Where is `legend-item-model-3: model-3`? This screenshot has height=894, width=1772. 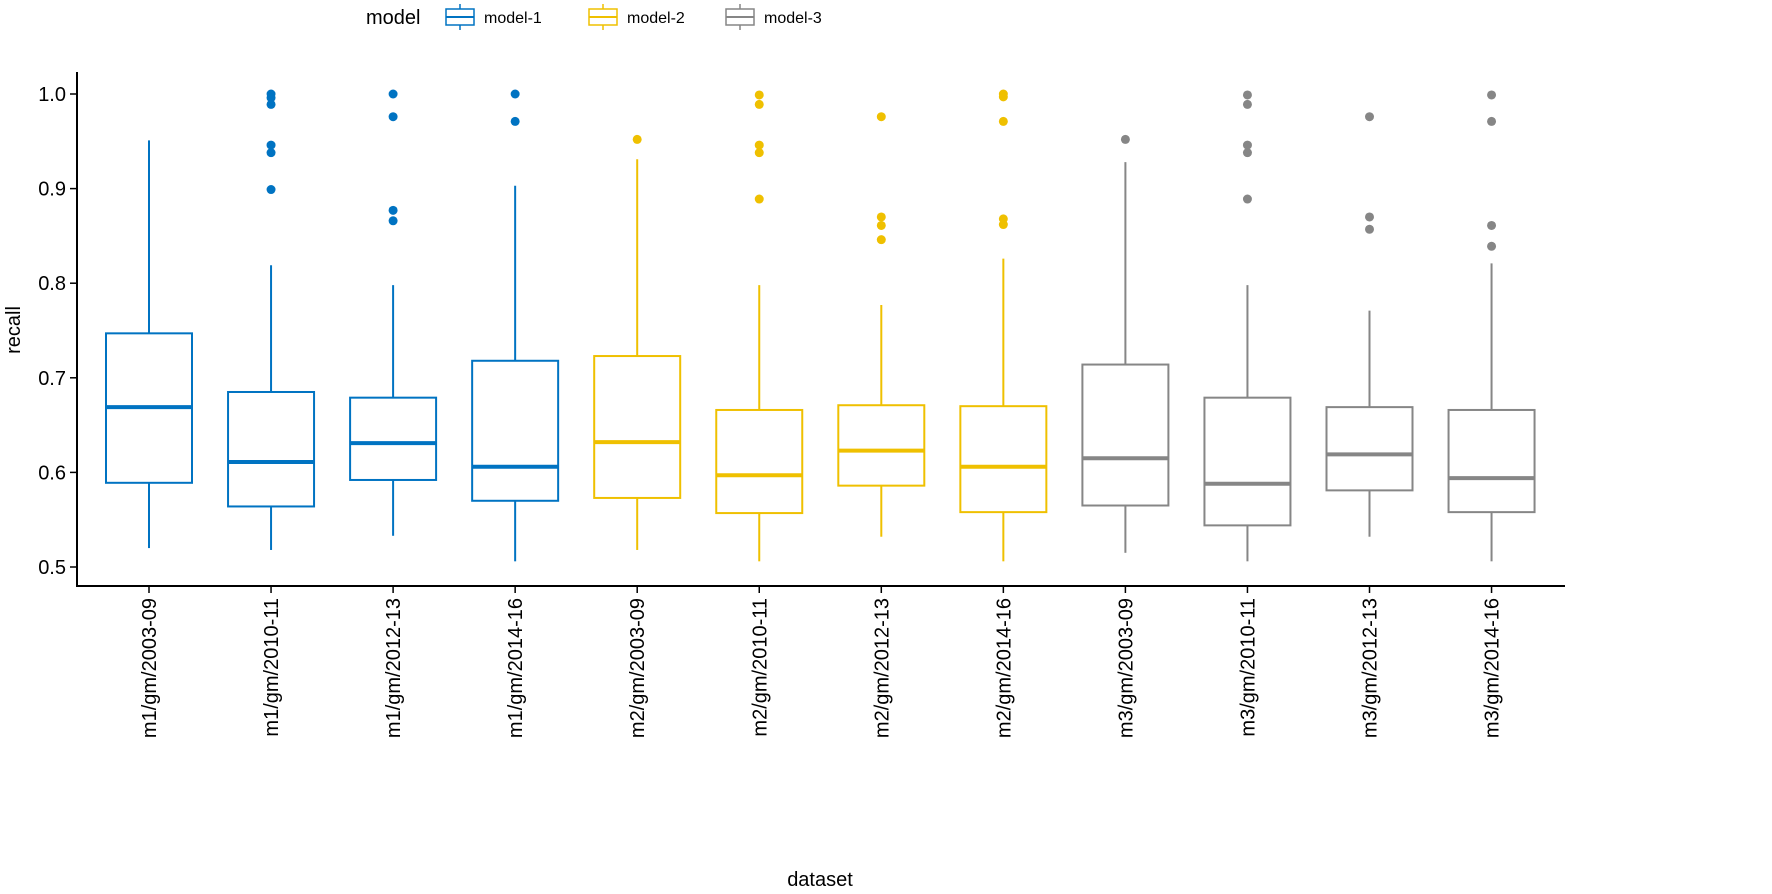 legend-item-model-3: model-3 is located at coordinates (773, 17).